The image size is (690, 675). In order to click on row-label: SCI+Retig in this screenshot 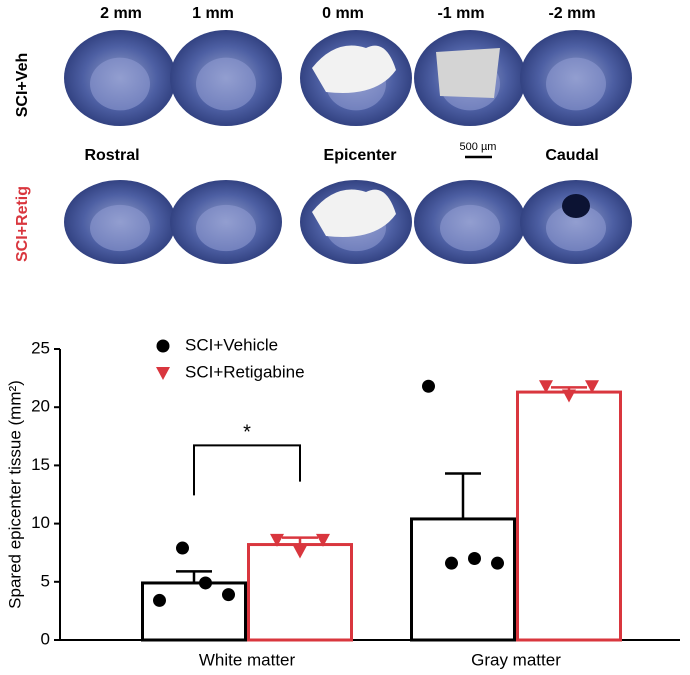, I will do `click(22, 224)`.